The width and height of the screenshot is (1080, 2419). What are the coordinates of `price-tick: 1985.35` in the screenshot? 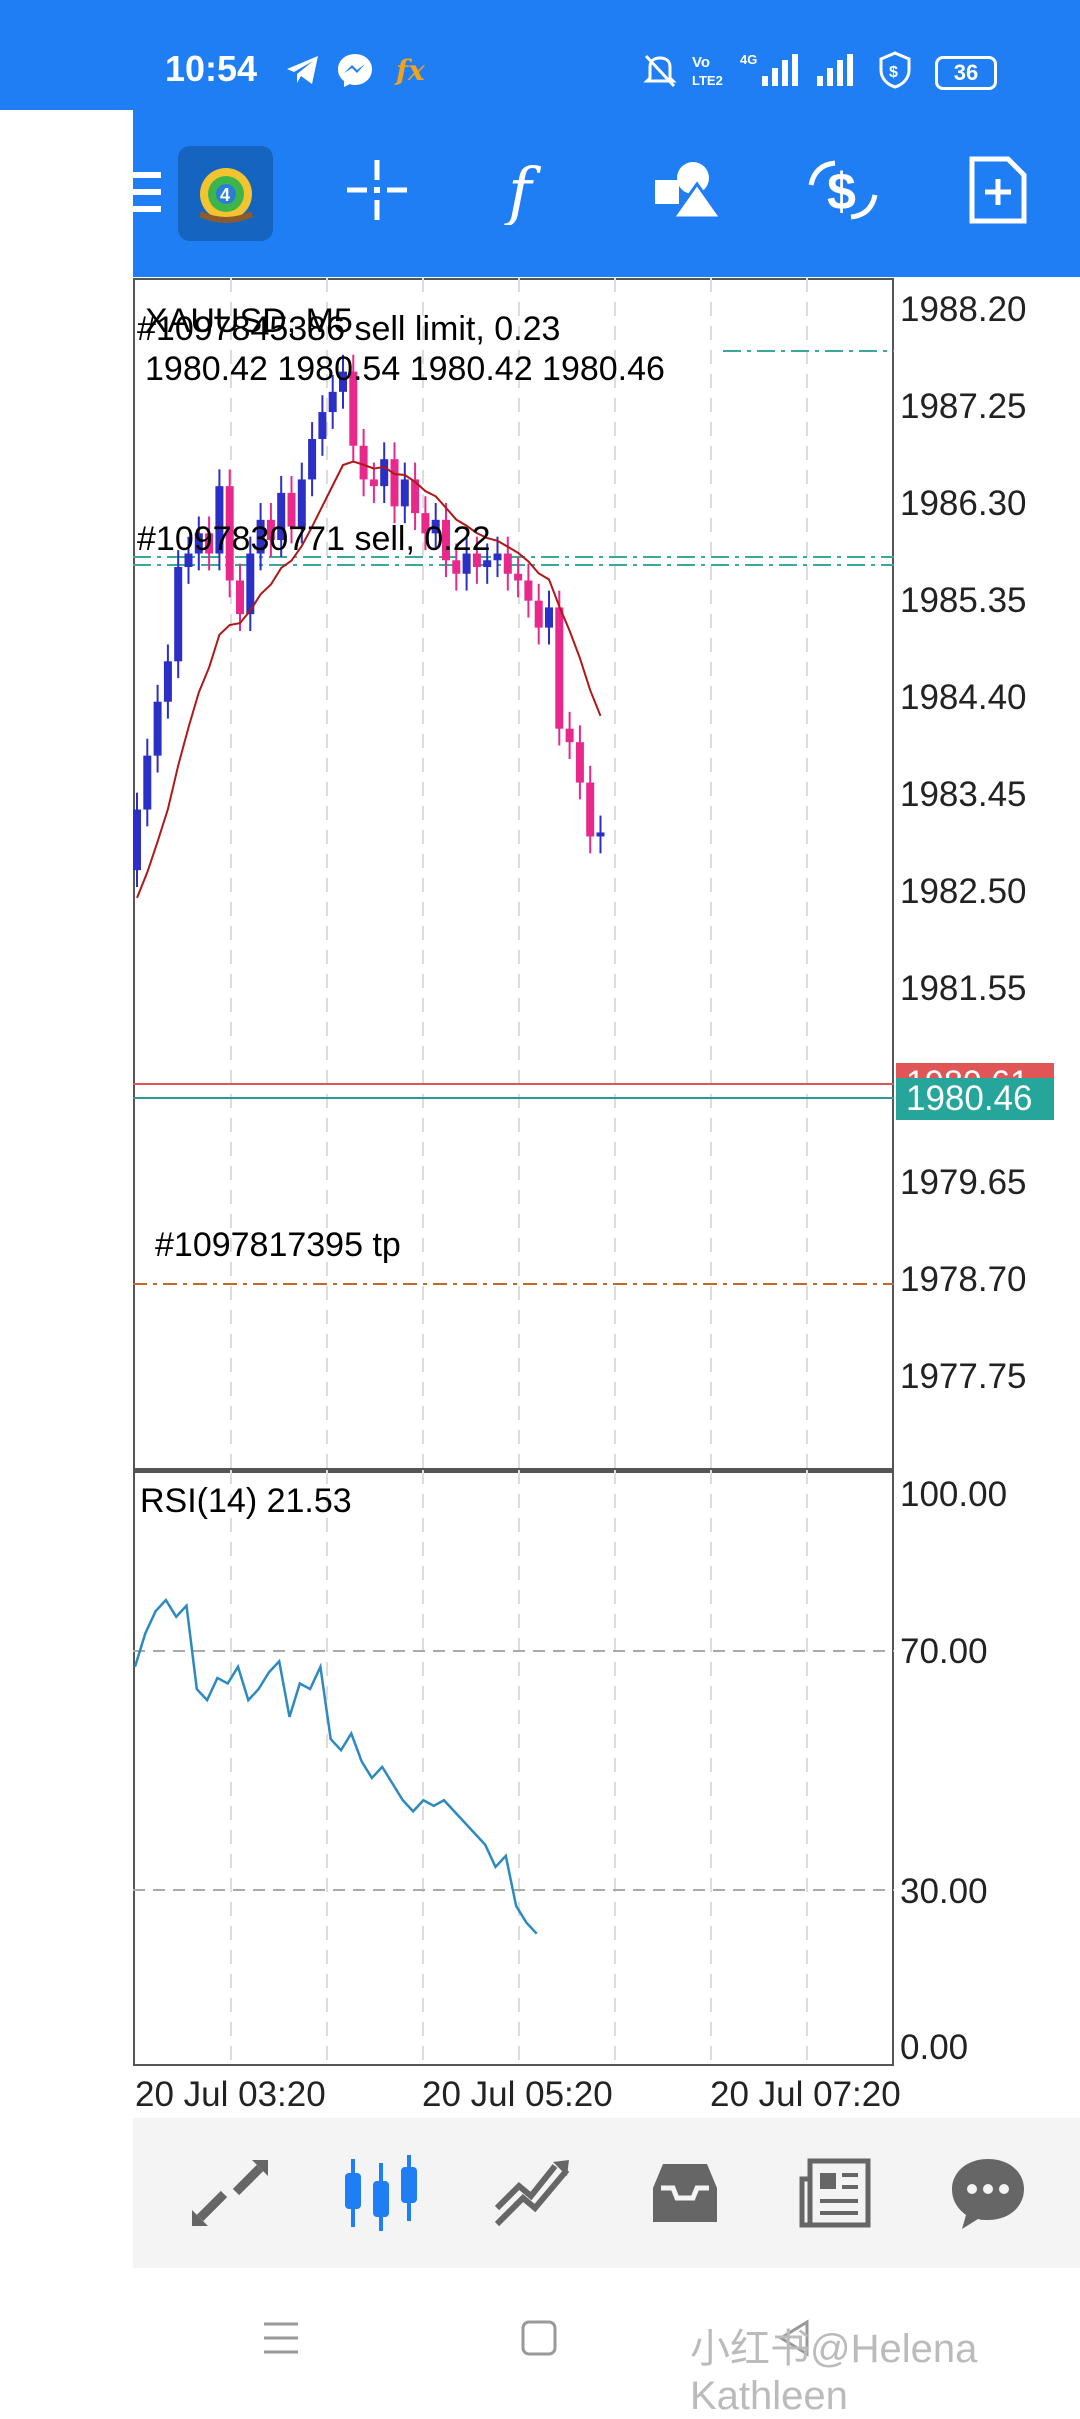 It's located at (963, 600).